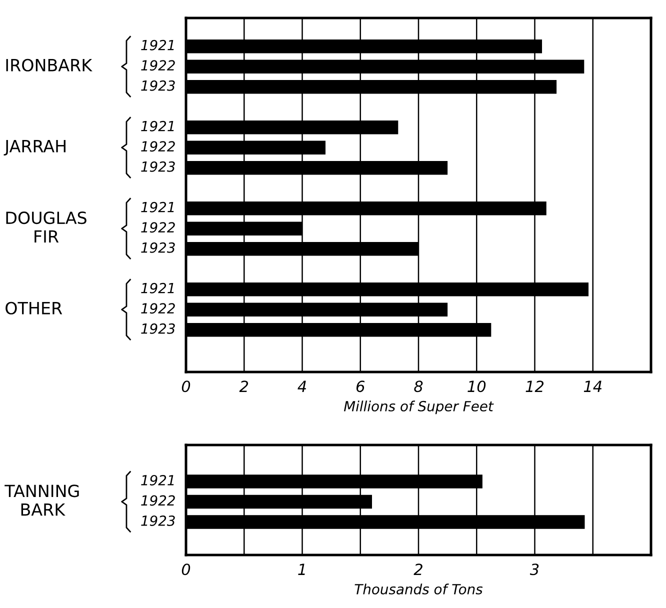  What do you see at coordinates (418, 386) in the screenshot?
I see `x-tick-label: 8` at bounding box center [418, 386].